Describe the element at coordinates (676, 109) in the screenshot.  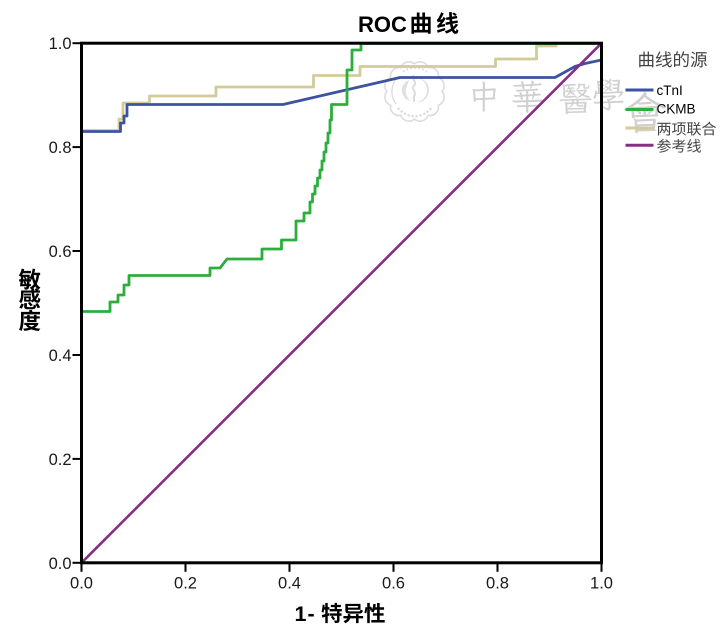
I see `svg-text: CKMB` at that location.